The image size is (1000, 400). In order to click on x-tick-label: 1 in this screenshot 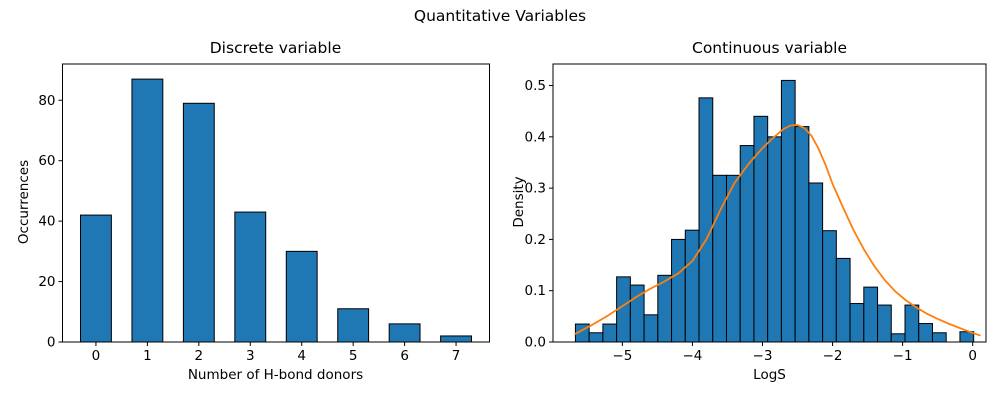, I will do `click(147, 356)`.